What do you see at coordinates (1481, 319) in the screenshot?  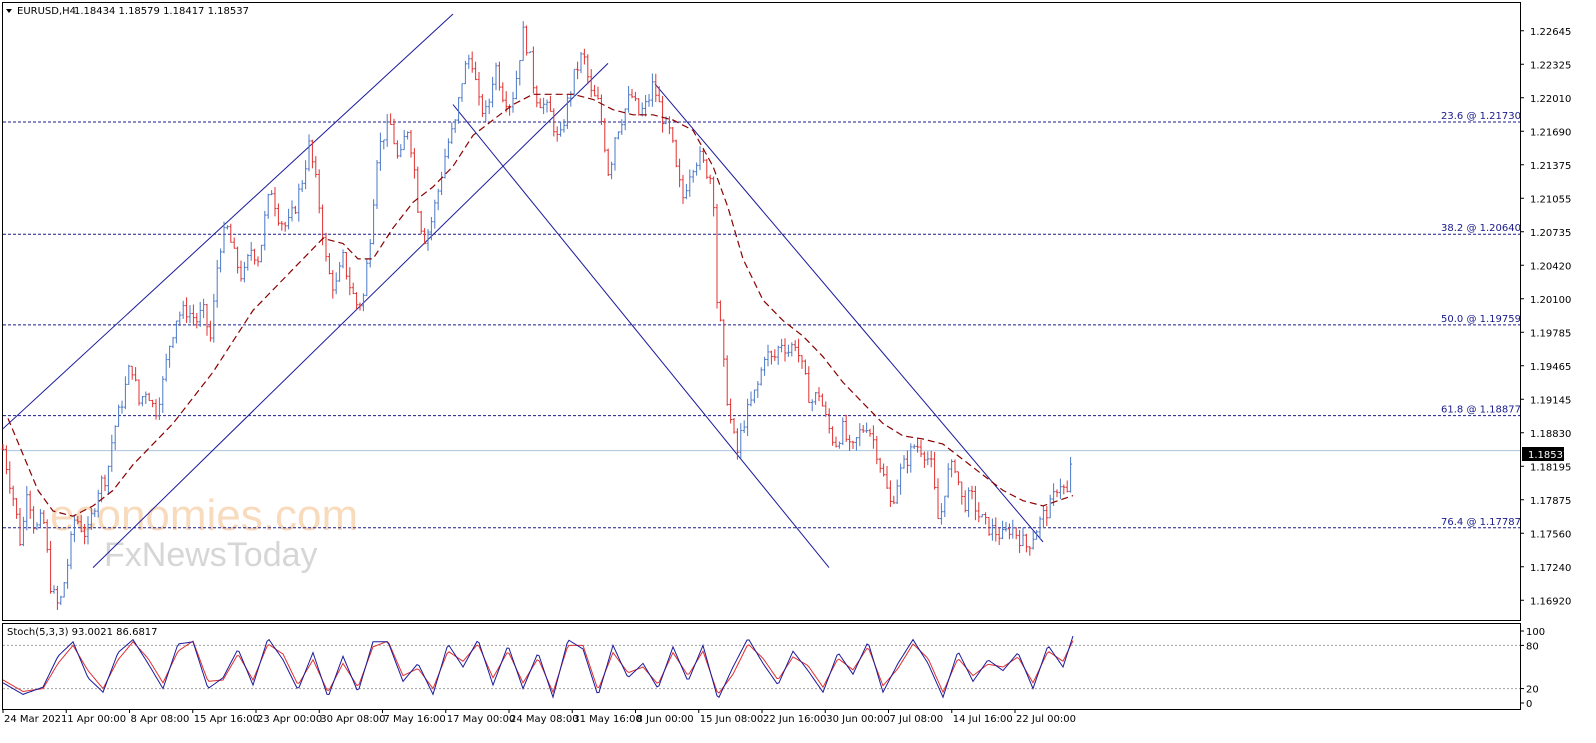 I see `fib-label: 50.0 @ 1.19759` at bounding box center [1481, 319].